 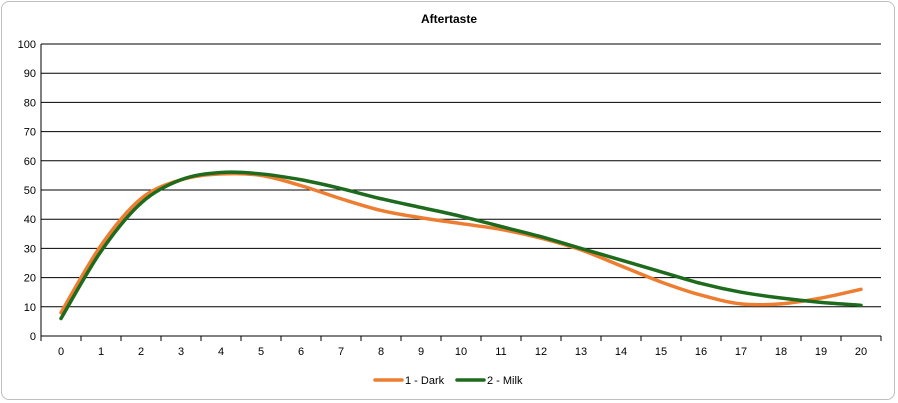 What do you see at coordinates (30, 162) in the screenshot?
I see `y-tick-label: 60` at bounding box center [30, 162].